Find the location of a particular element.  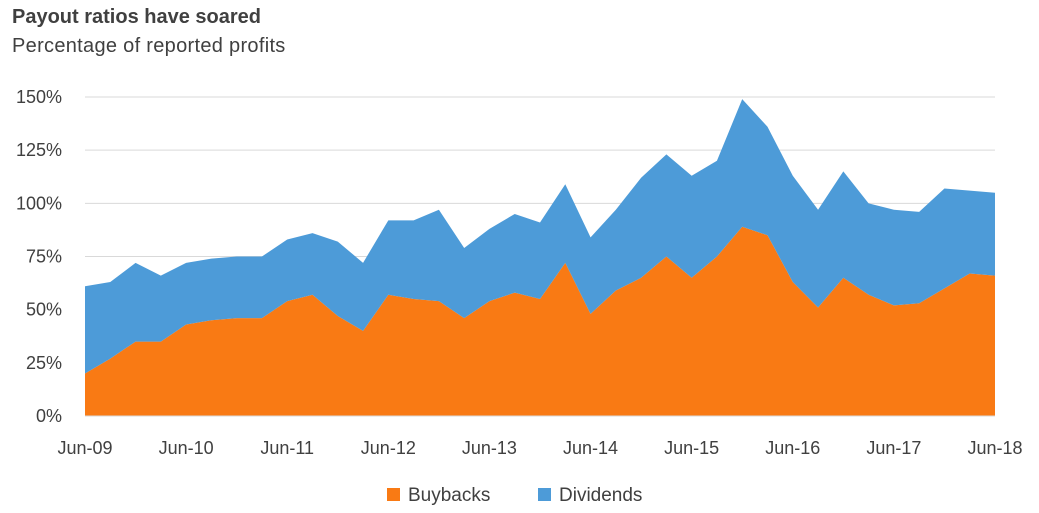

y-tick-label: 25% is located at coordinates (44, 363).